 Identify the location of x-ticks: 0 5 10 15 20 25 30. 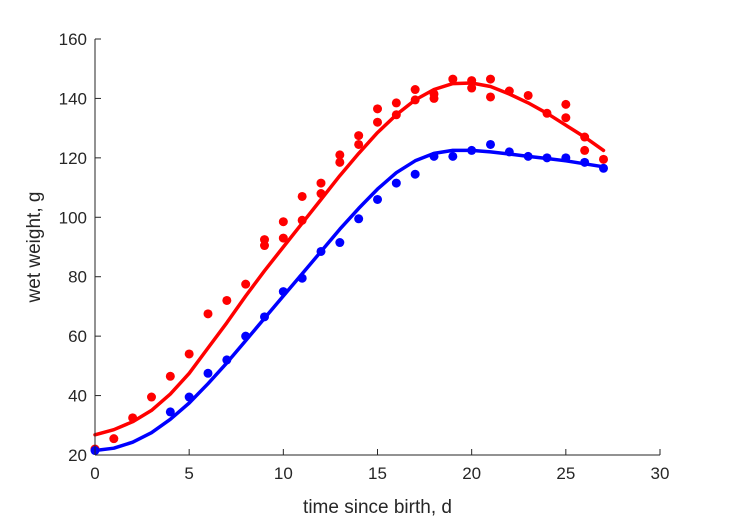
(379, 466).